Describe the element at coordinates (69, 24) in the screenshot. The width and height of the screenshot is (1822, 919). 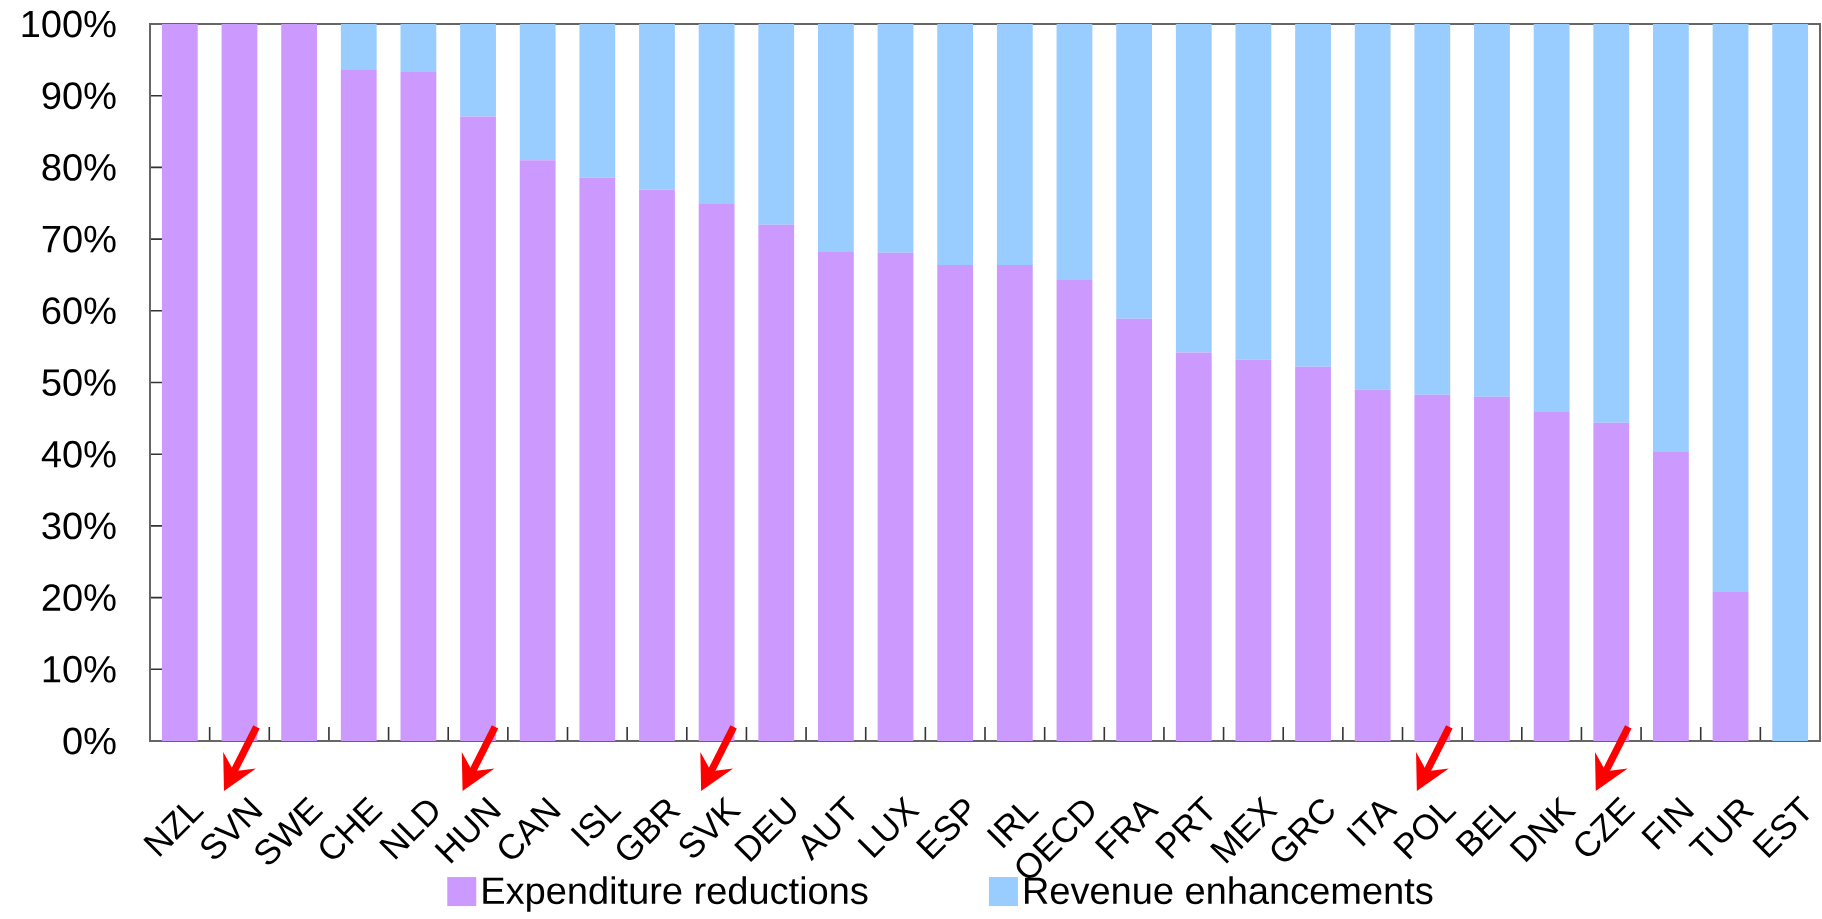
I see `y-tick-label: 100%` at that location.